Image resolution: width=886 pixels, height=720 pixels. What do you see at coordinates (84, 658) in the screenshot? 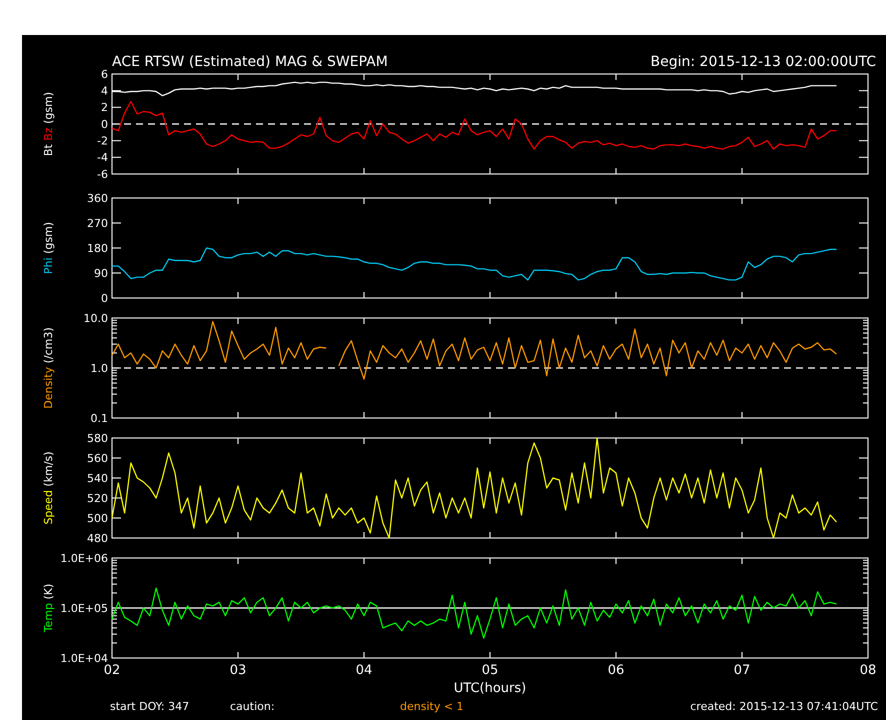
I see `y-tick-label: 1.0E+04` at bounding box center [84, 658].